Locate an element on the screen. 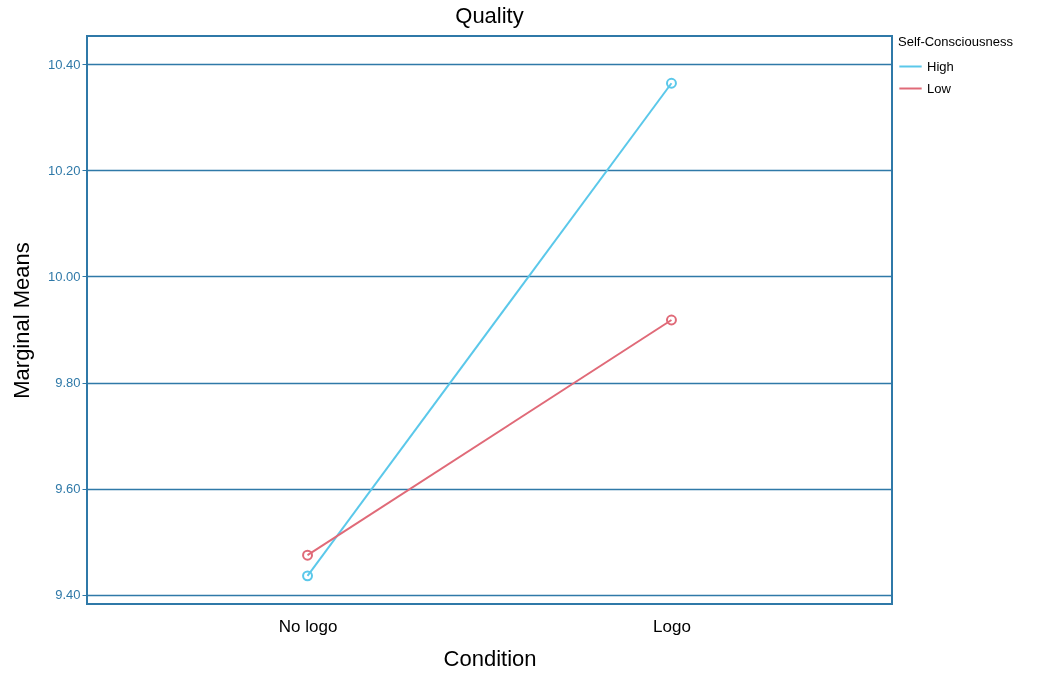  legend-label: Low is located at coordinates (939, 88).